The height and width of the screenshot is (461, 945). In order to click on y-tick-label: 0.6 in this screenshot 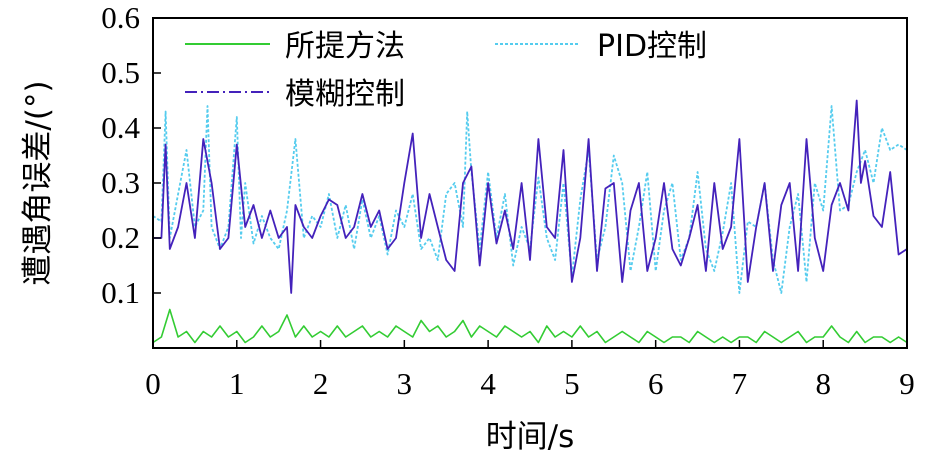, I will do `click(120, 17)`.